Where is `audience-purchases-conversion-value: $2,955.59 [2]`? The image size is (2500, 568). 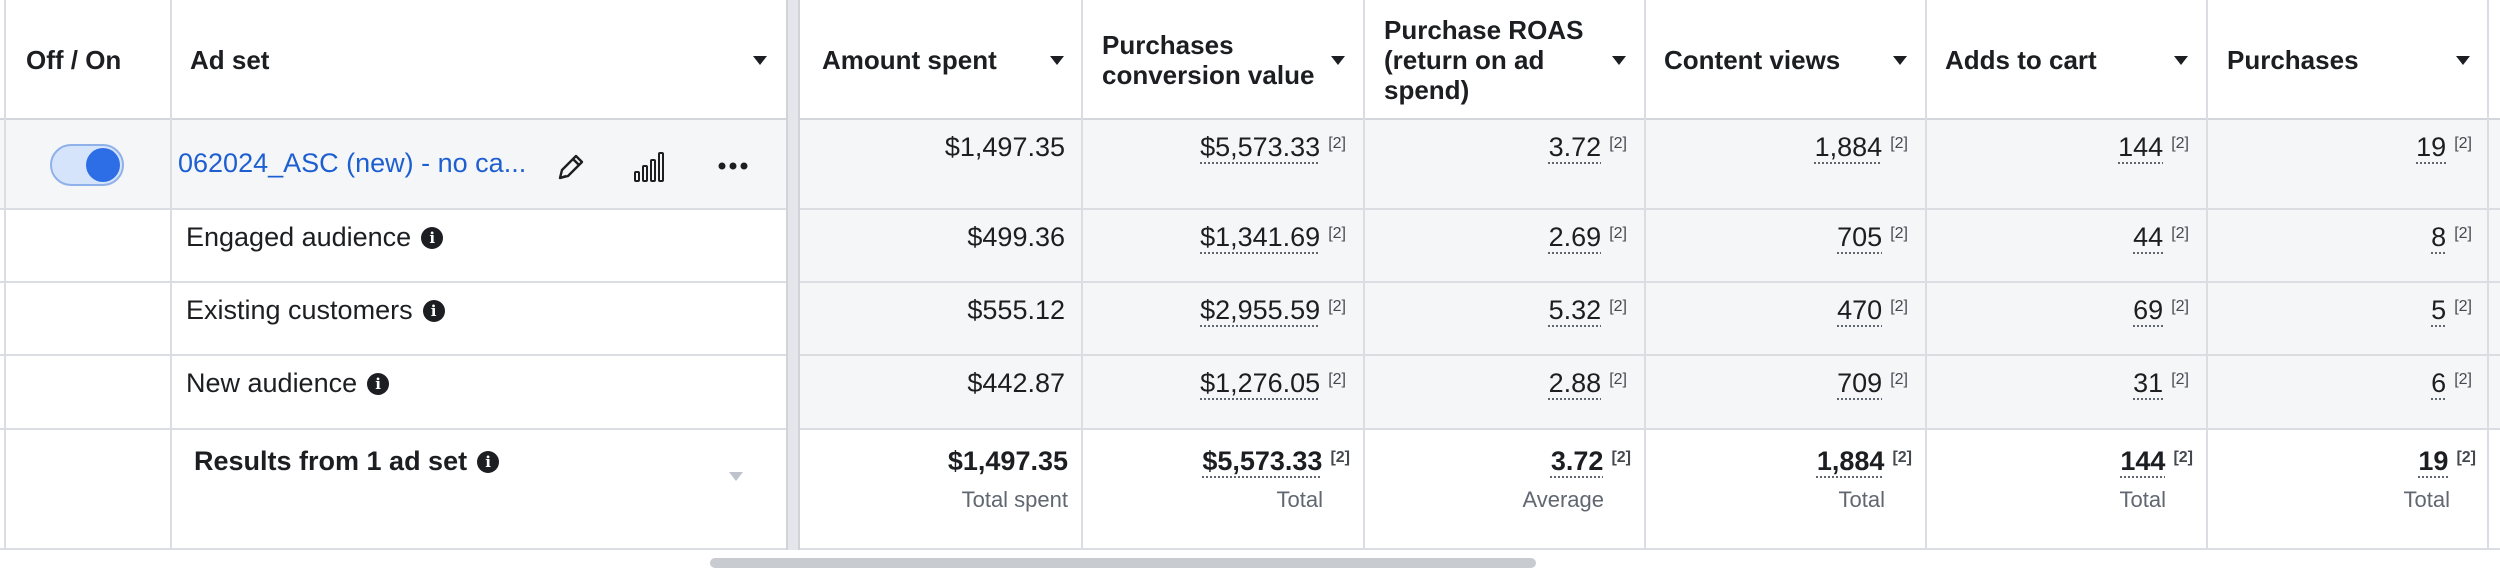
audience-purchases-conversion-value: $2,955.59 [2] is located at coordinates (1273, 310).